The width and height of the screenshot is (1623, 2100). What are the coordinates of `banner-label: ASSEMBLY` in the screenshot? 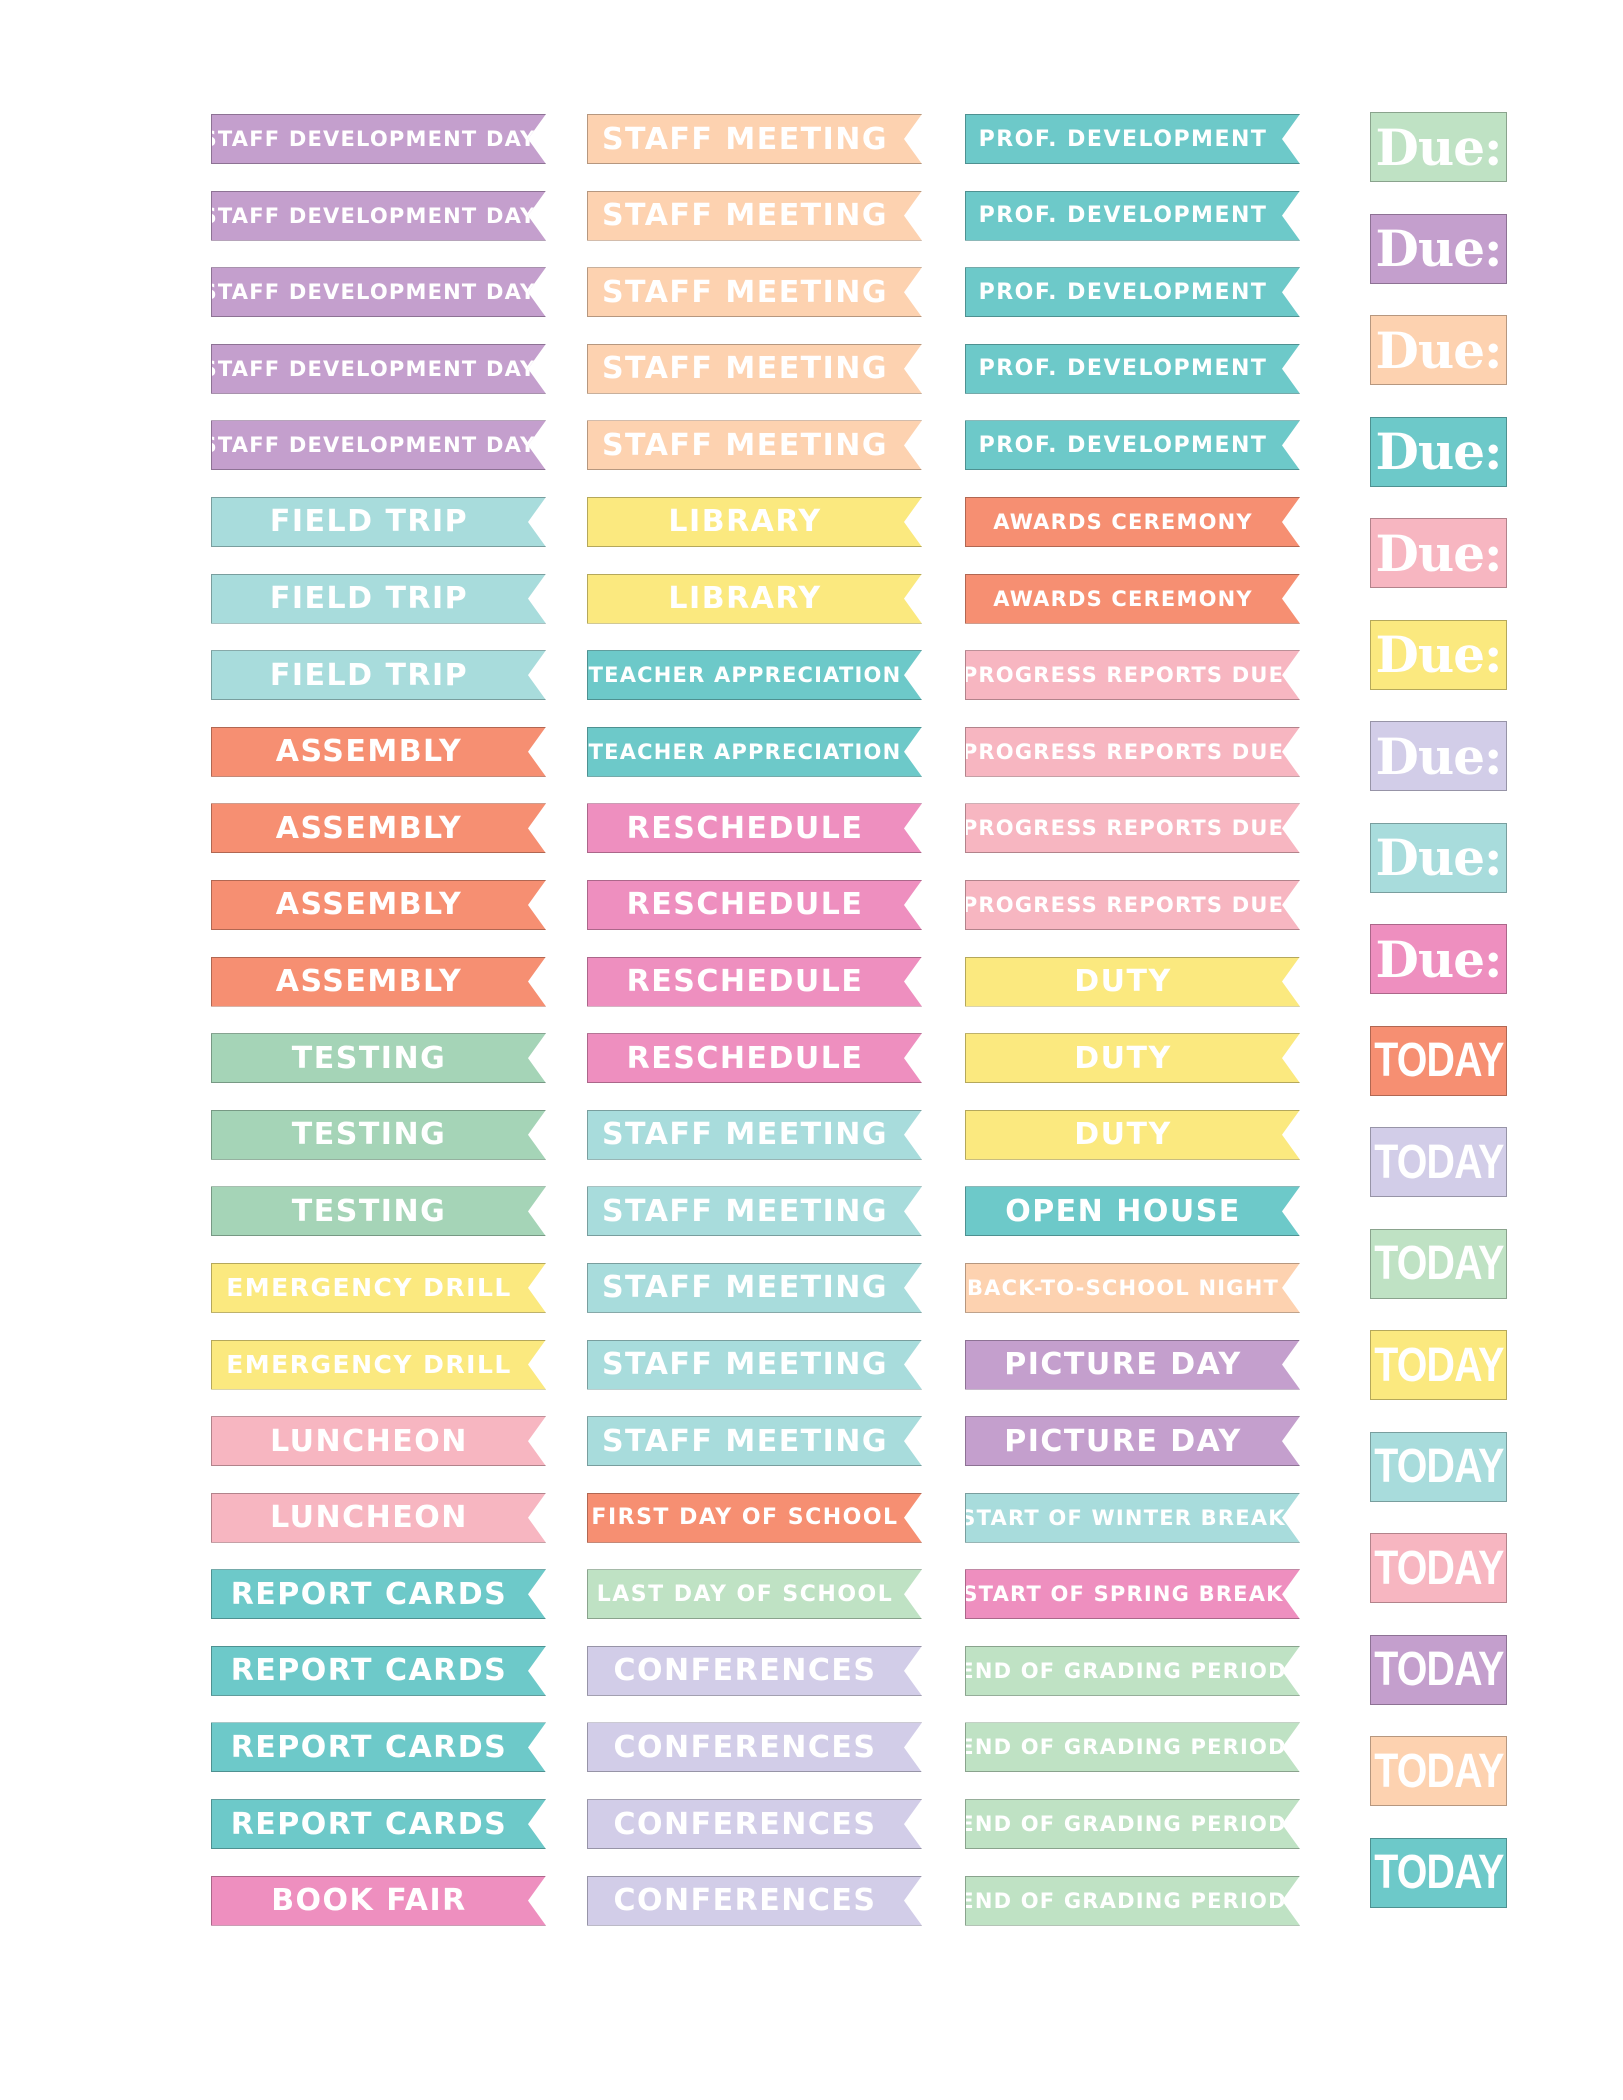 It's located at (369, 905).